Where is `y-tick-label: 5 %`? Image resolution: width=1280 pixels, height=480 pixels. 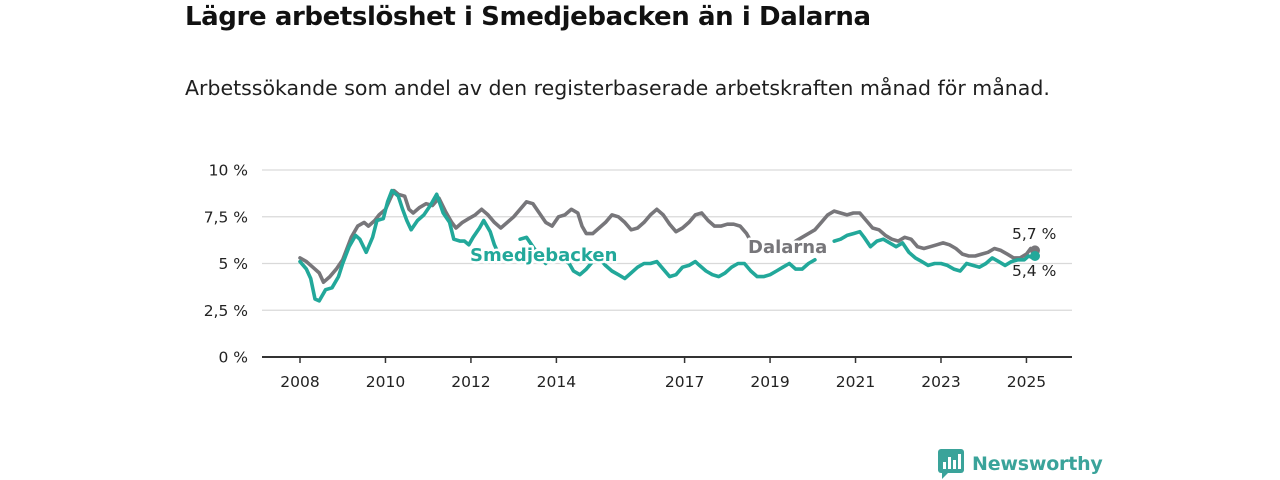 y-tick-label: 5 % is located at coordinates (233, 264).